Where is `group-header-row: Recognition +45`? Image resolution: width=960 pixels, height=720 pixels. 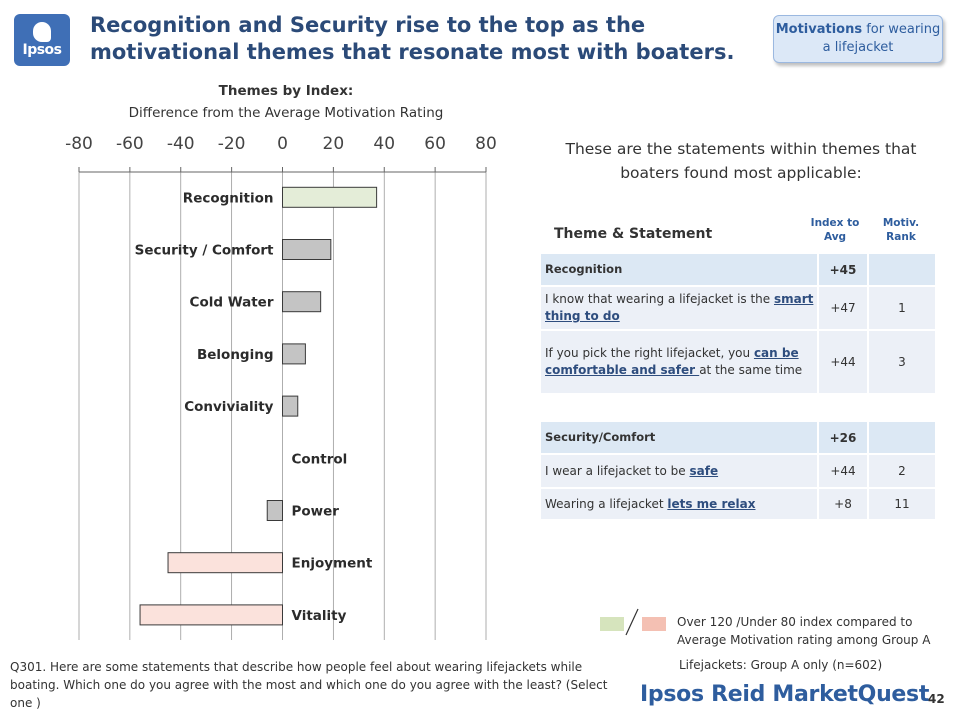
group-header-row: Recognition +45 is located at coordinates (738, 270).